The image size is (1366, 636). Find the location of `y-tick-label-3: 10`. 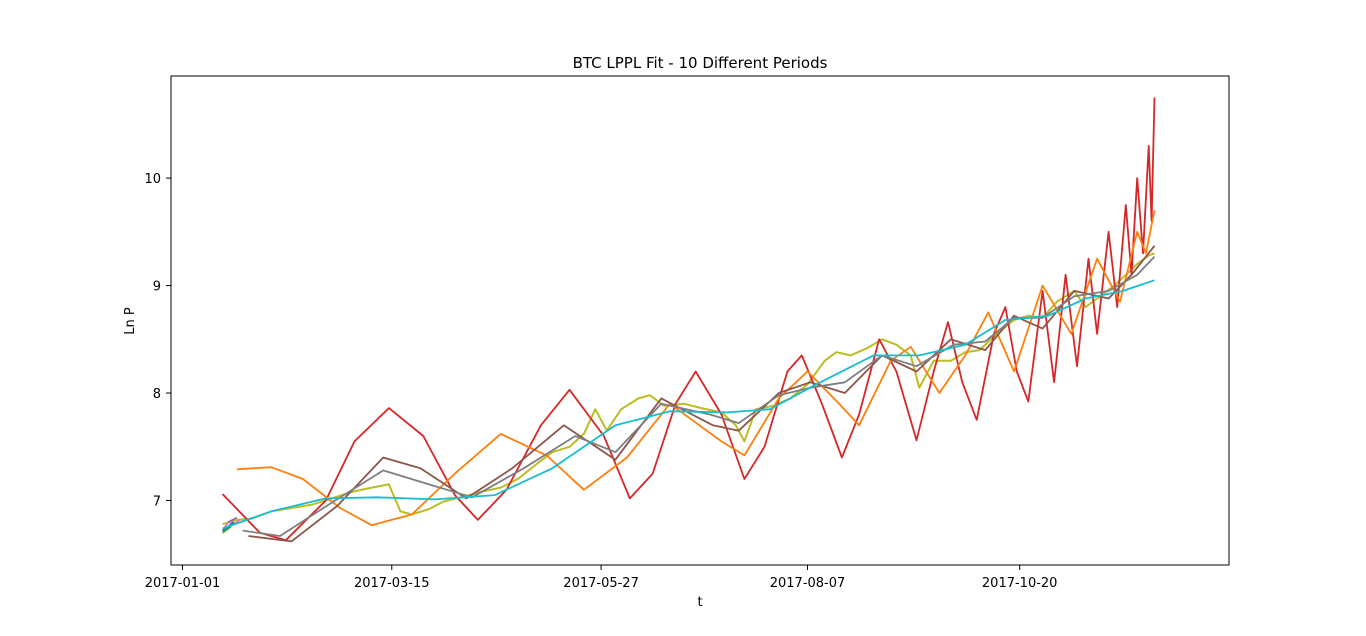

y-tick-label-3: 10 is located at coordinates (152, 179).